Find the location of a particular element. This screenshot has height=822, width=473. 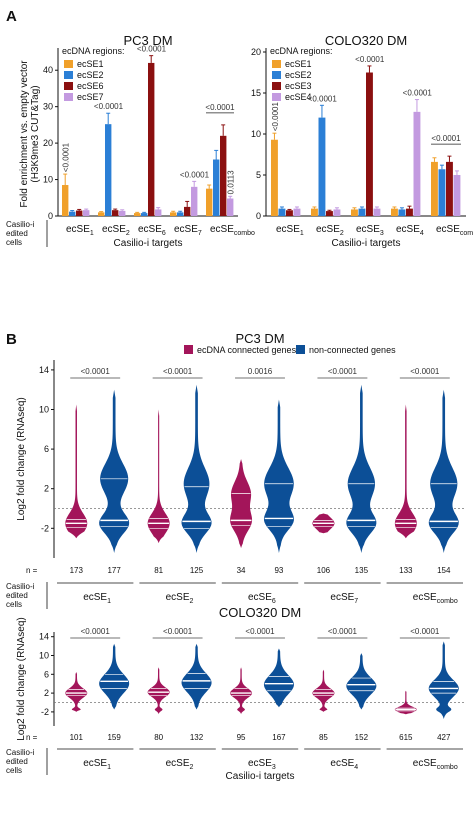

legend-label-0-0: ecSE1 is located at coordinates (90, 64).